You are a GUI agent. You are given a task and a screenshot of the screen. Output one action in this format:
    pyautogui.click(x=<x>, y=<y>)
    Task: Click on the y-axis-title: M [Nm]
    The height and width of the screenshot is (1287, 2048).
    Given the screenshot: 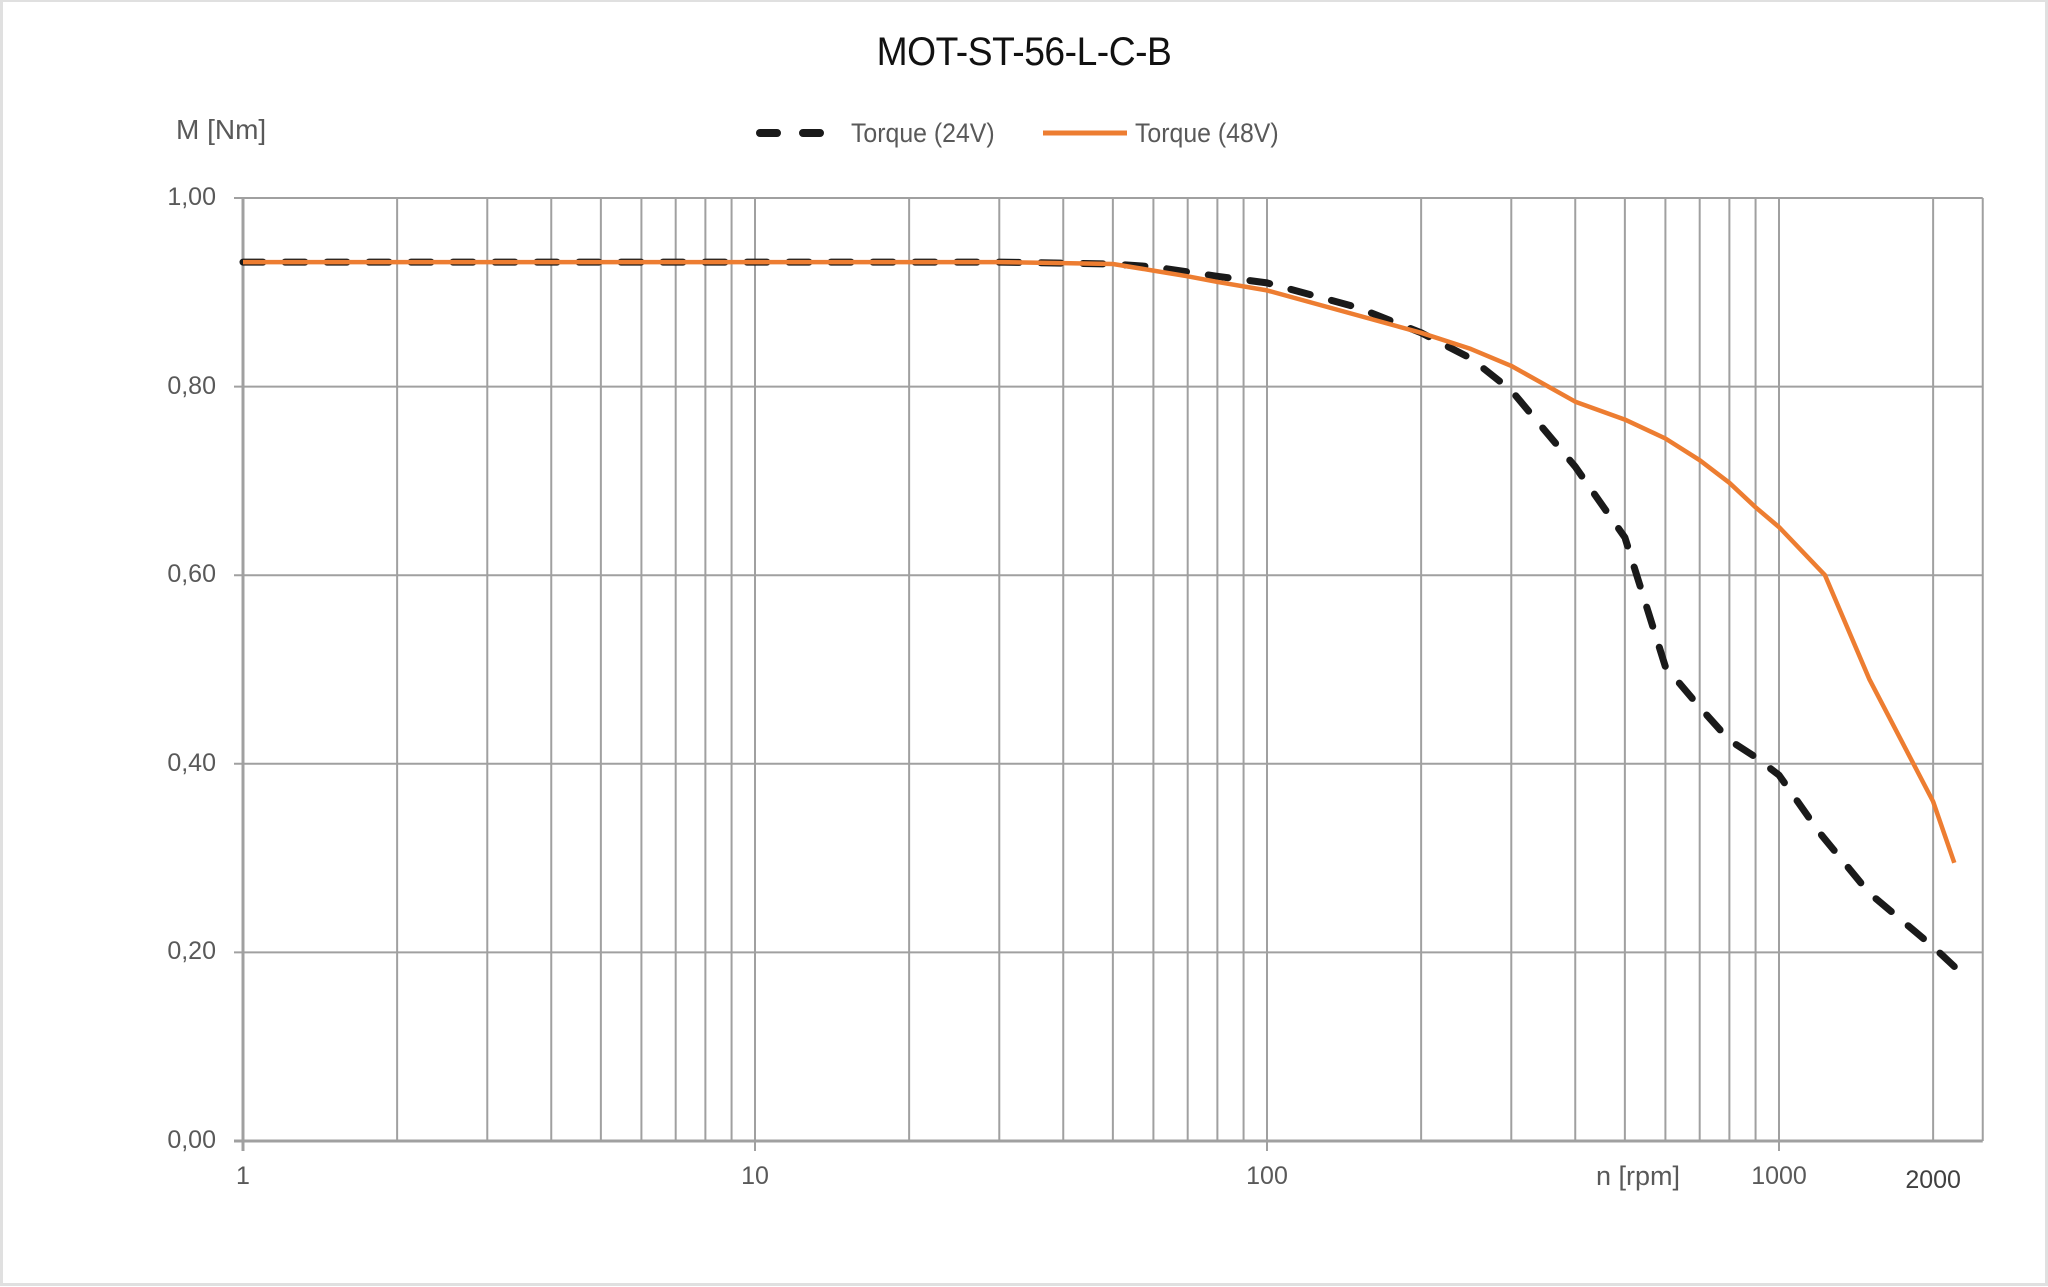 What is the action you would take?
    pyautogui.click(x=221, y=129)
    